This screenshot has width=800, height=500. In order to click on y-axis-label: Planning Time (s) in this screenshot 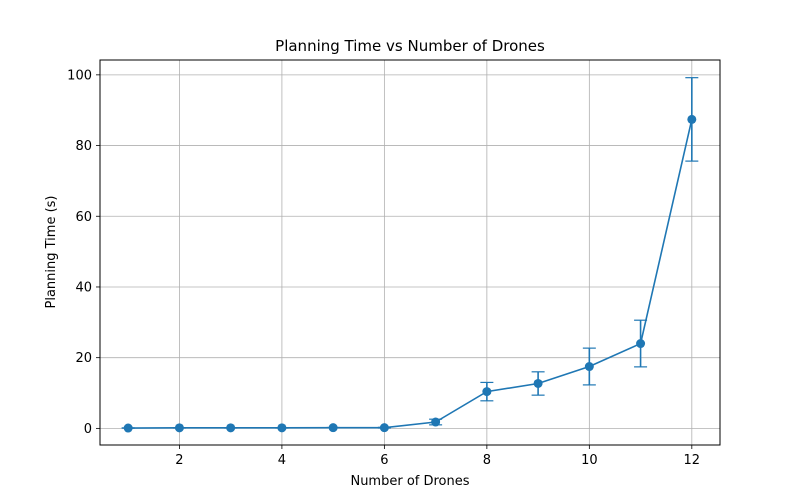, I will do `click(51, 252)`.